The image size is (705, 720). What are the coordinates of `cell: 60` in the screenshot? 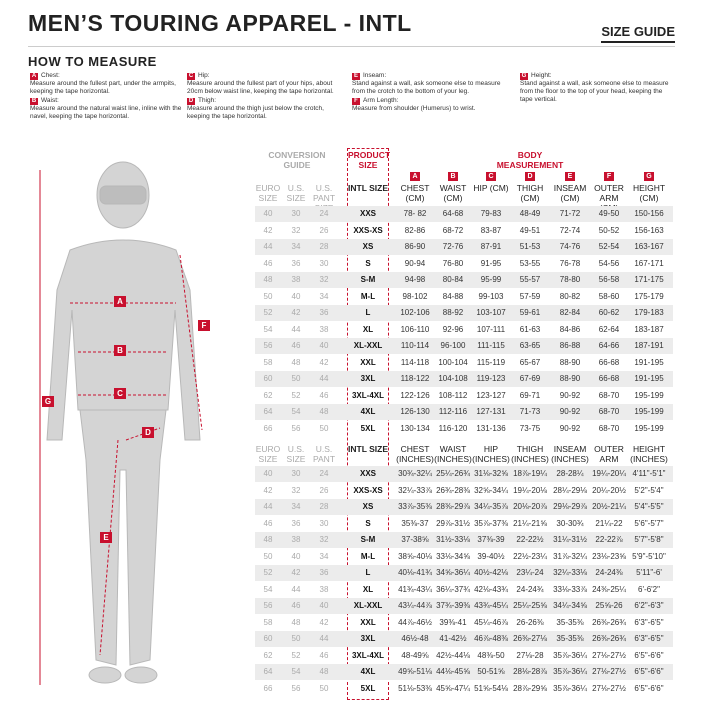 It's located at (268, 638).